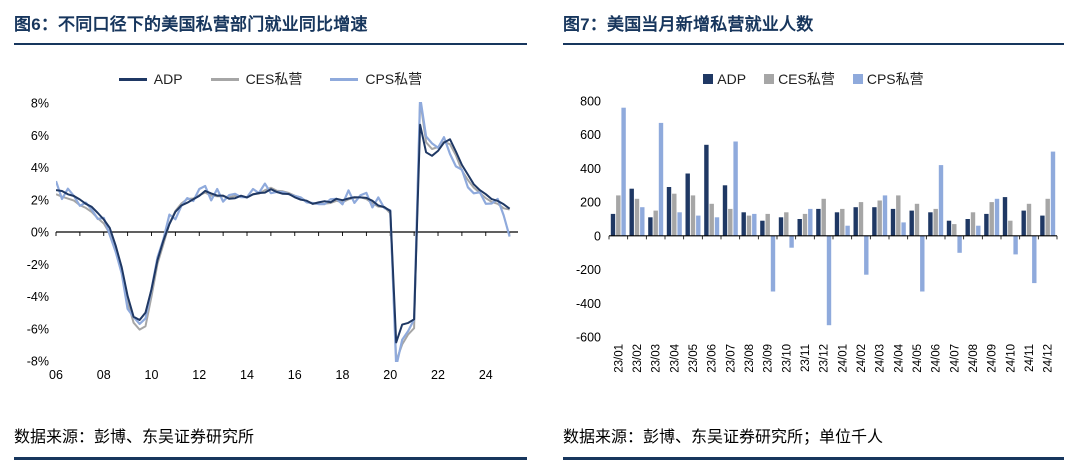  What do you see at coordinates (588, 338) in the screenshot?
I see `svg-text: -600` at bounding box center [588, 338].